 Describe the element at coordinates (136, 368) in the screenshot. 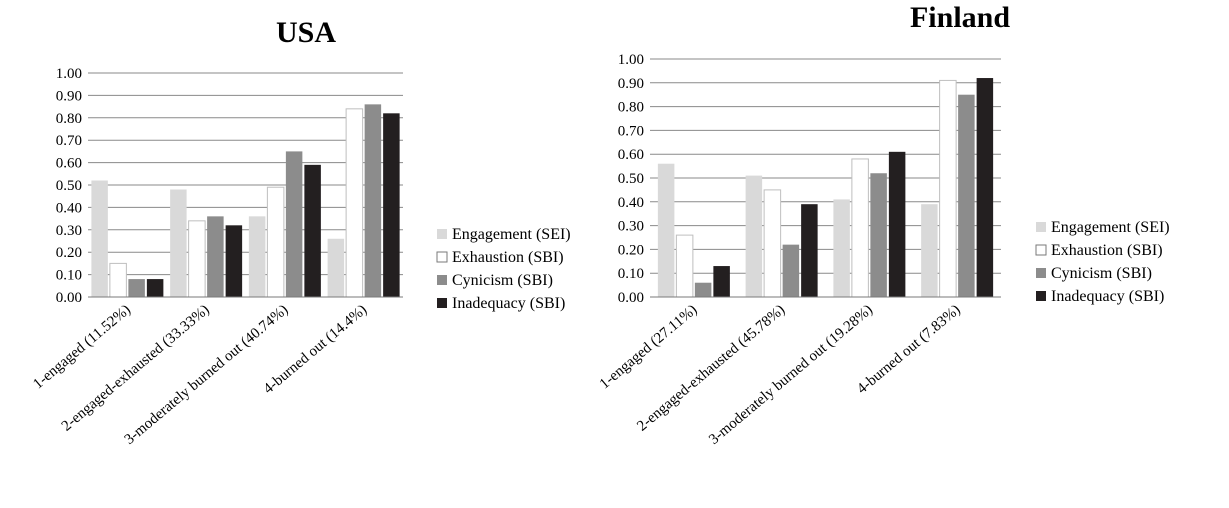

I see `x-category-label: 2-engaged-exhausted (33.33%)` at that location.